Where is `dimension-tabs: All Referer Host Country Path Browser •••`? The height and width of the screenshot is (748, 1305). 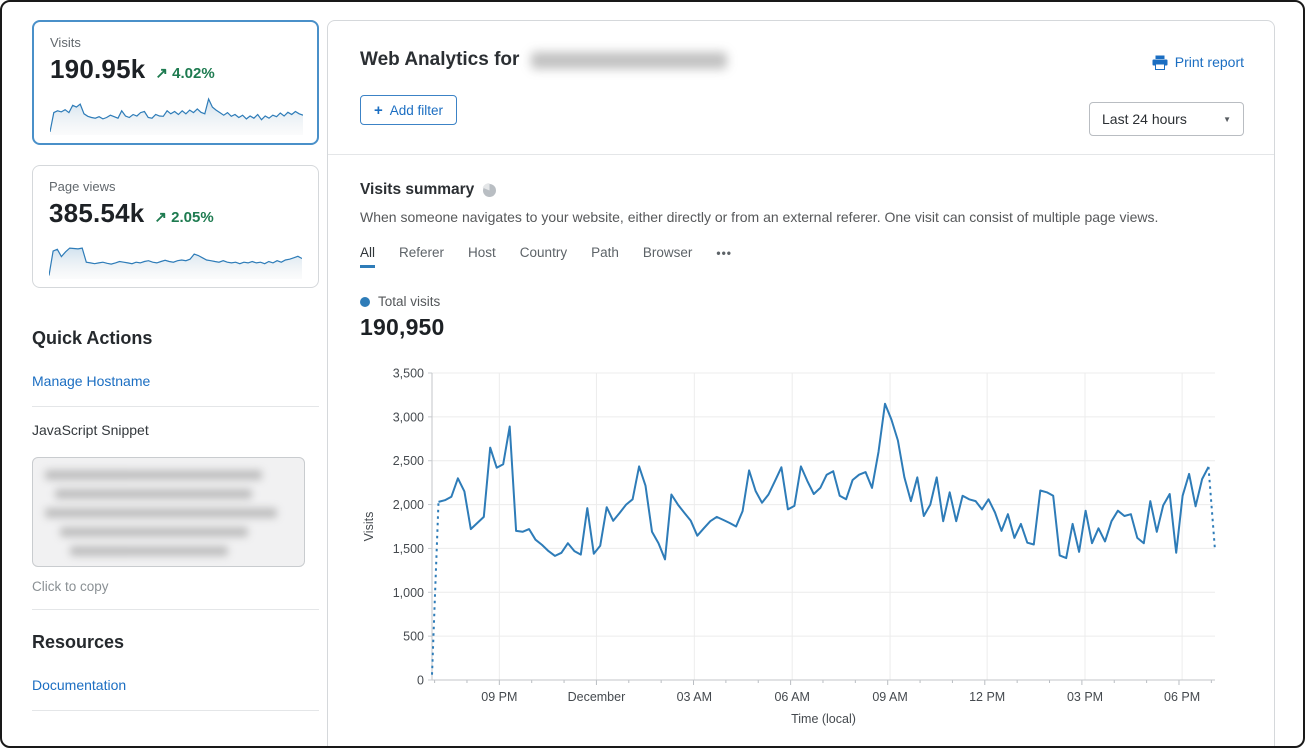
dimension-tabs: All Referer Host Country Path Browser ••• is located at coordinates (801, 256).